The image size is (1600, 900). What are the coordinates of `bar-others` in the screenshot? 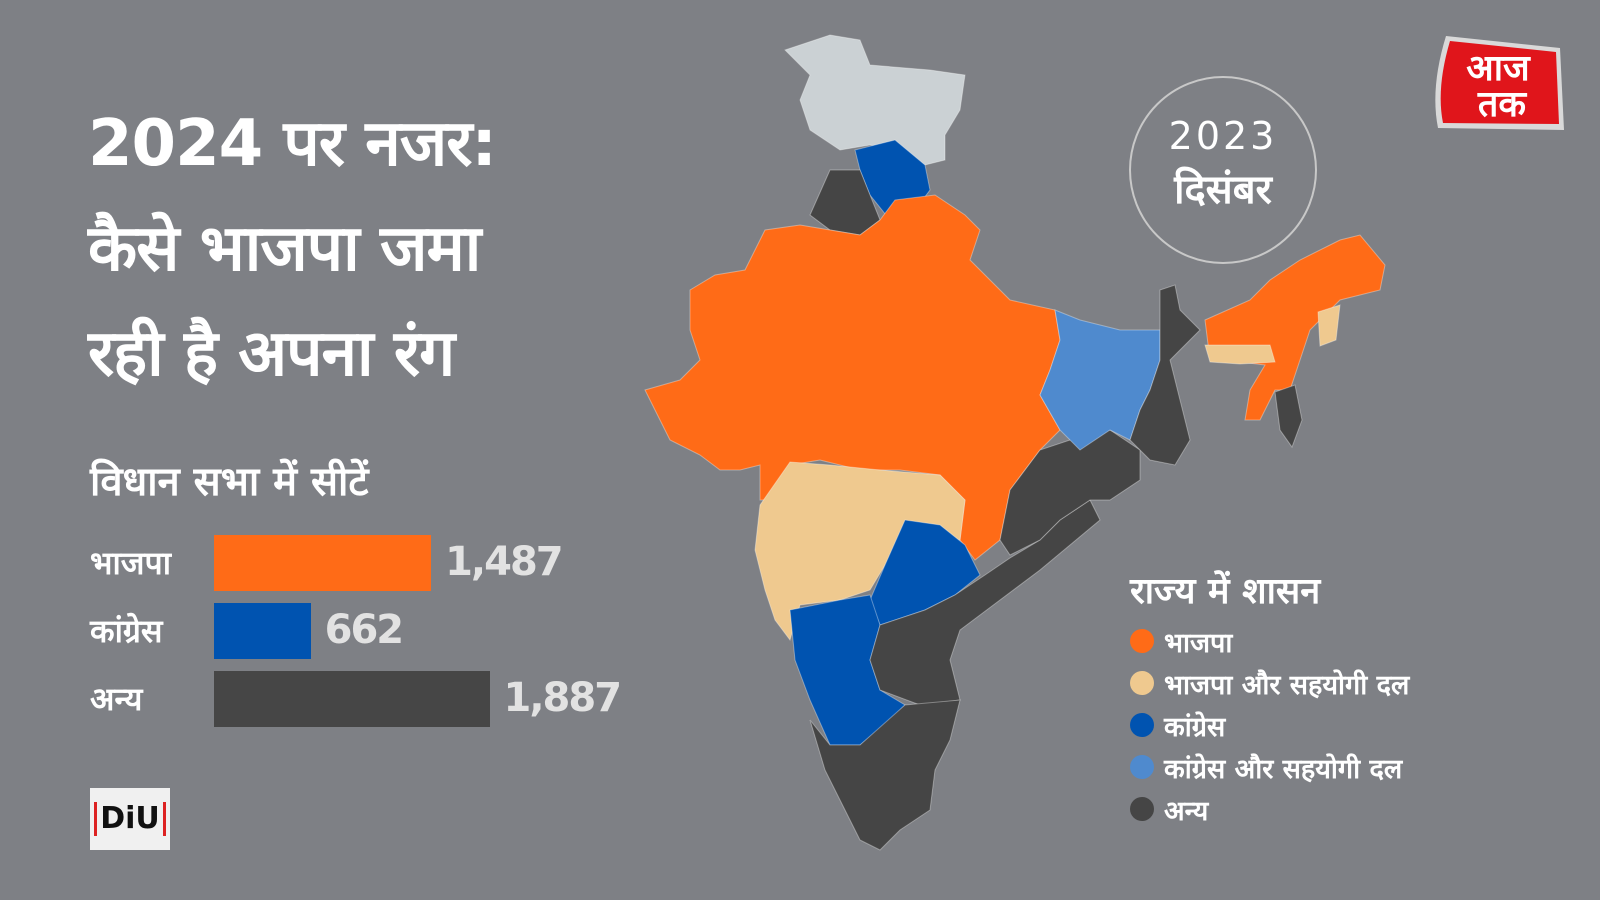 It's located at (352, 699).